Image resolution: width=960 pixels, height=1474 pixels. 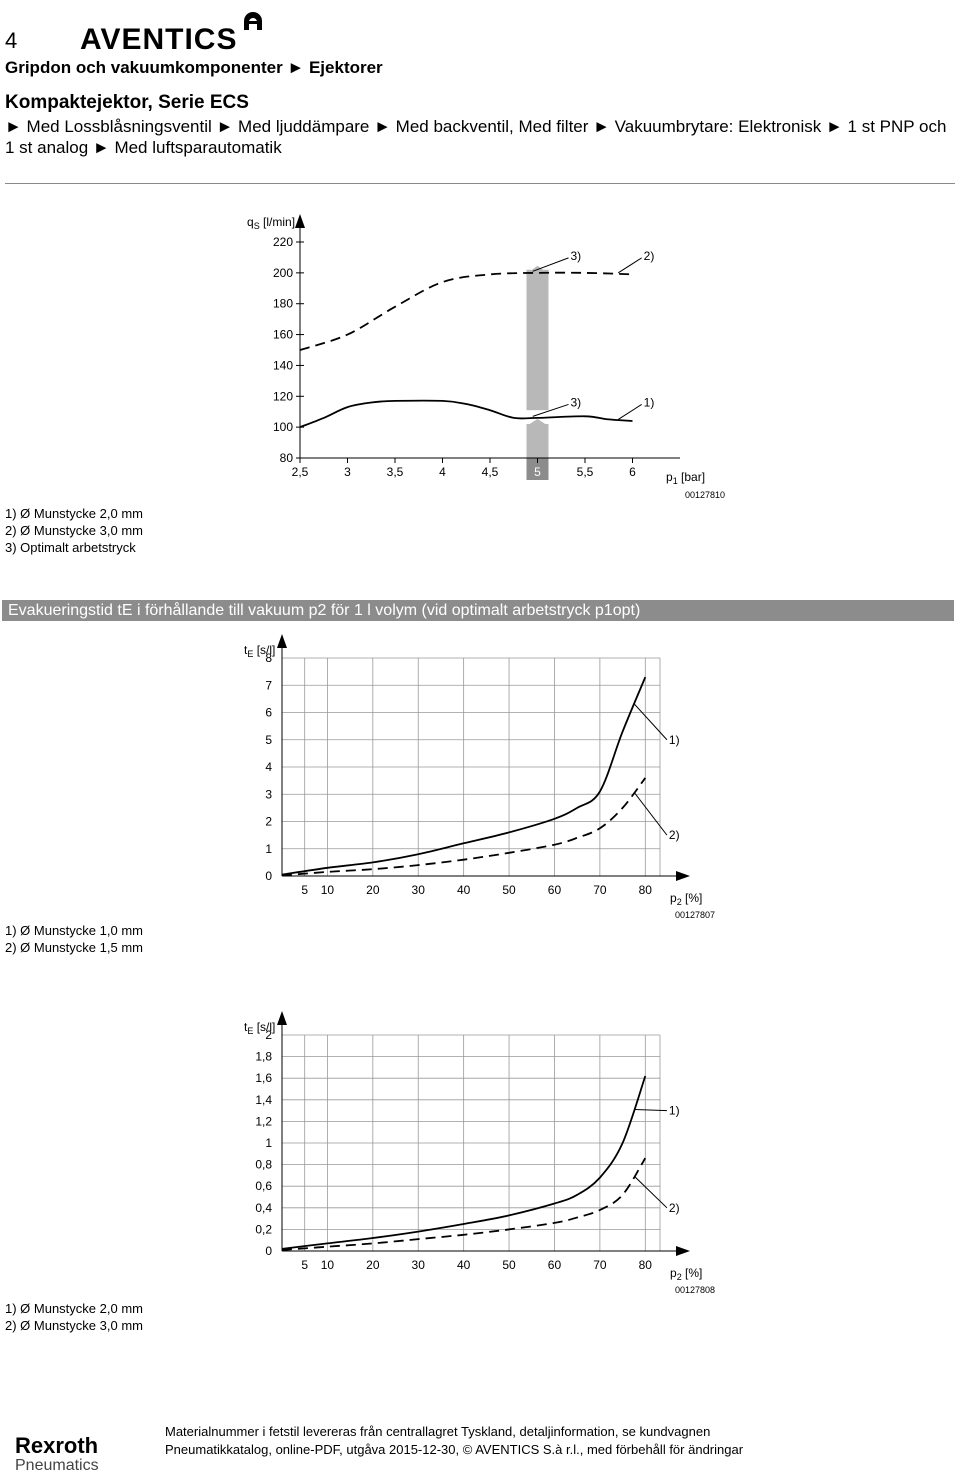 I want to click on aventics-logo: AVENTICS, so click(x=171, y=33).